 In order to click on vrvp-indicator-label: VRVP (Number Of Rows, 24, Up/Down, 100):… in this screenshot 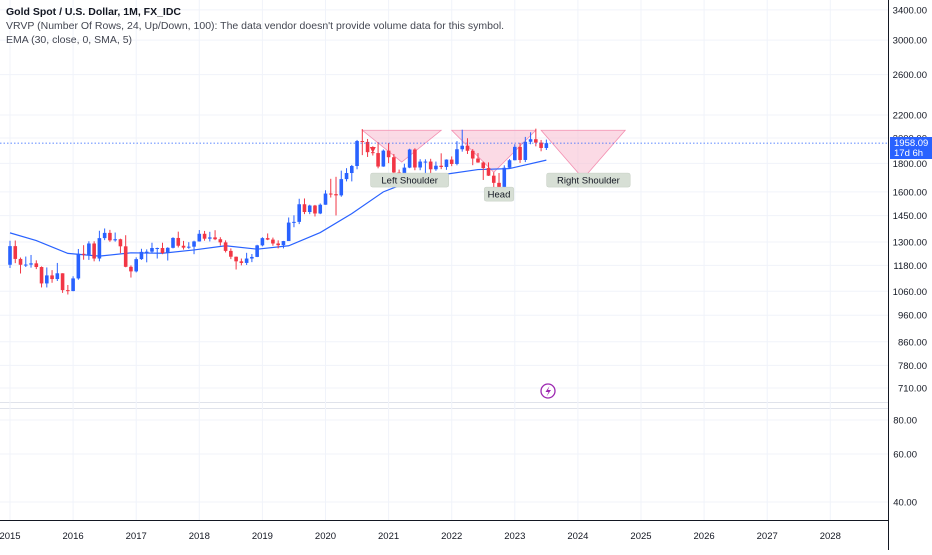, I will do `click(255, 26)`.